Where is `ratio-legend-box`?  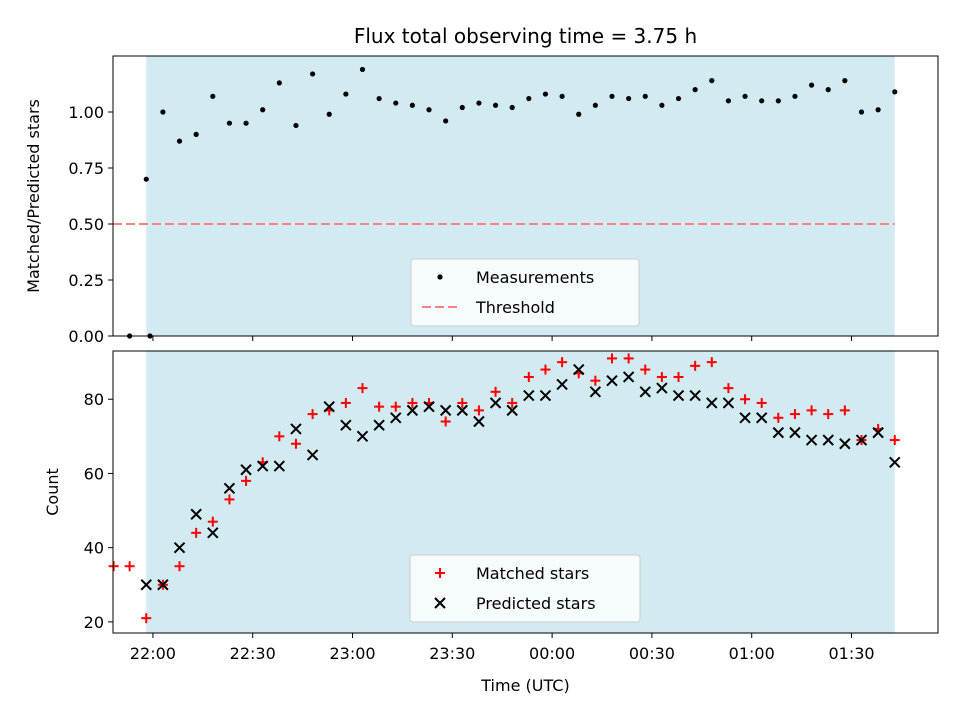
ratio-legend-box is located at coordinates (525, 292).